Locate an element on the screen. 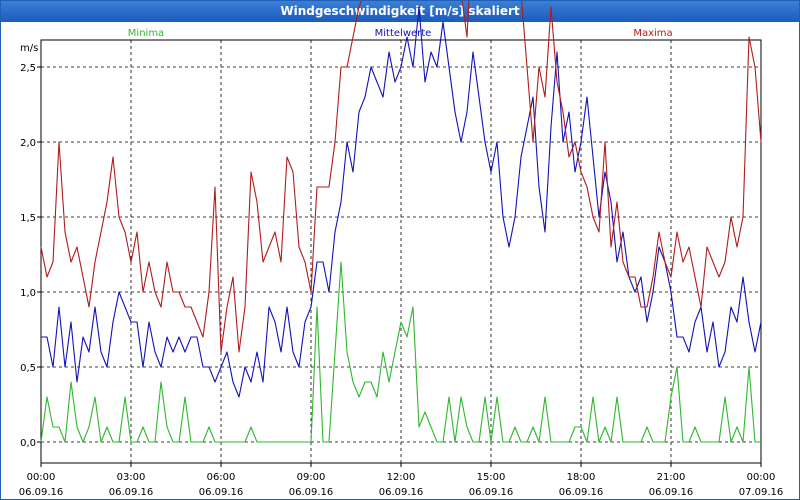 The height and width of the screenshot is (500, 800). y-tick-label: 1,0 is located at coordinates (28, 293).